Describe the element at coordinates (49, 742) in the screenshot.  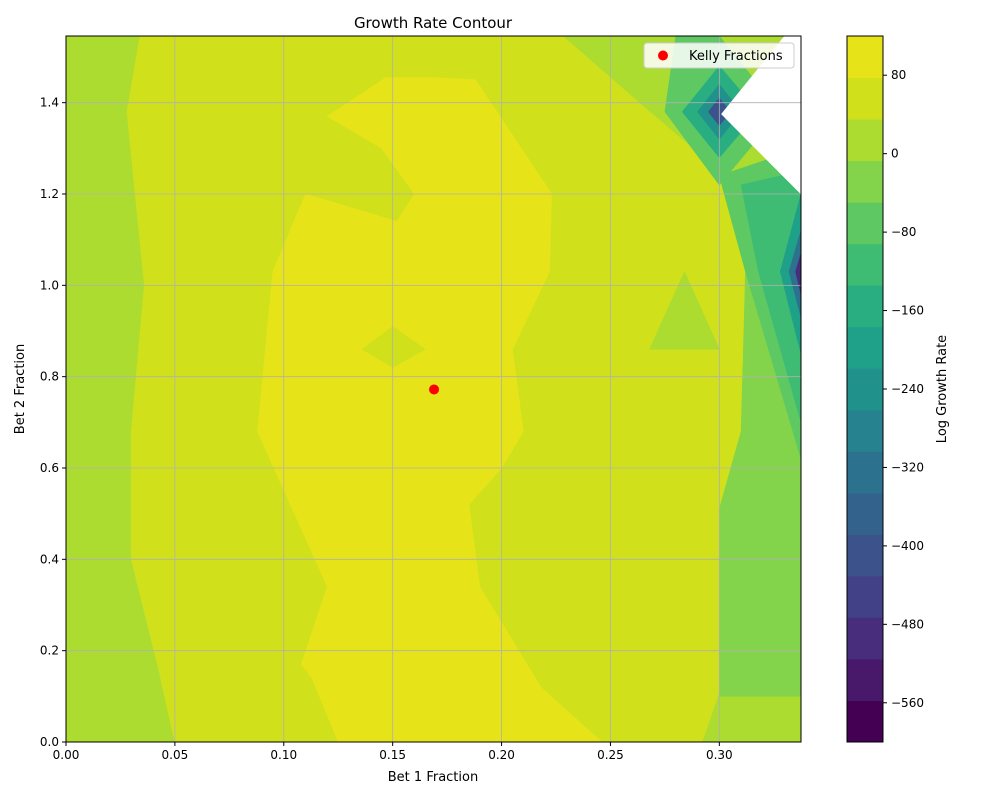
I see `y-tick-label-0: 0.0` at that location.